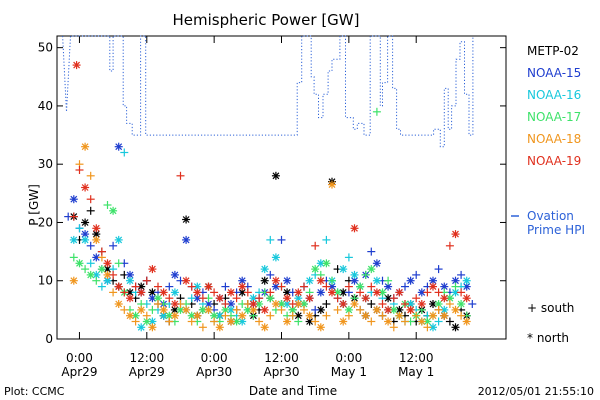 This screenshot has height=400, width=600. What do you see at coordinates (281, 372) in the screenshot?
I see `x-tick-date-label: Apr30` at bounding box center [281, 372].